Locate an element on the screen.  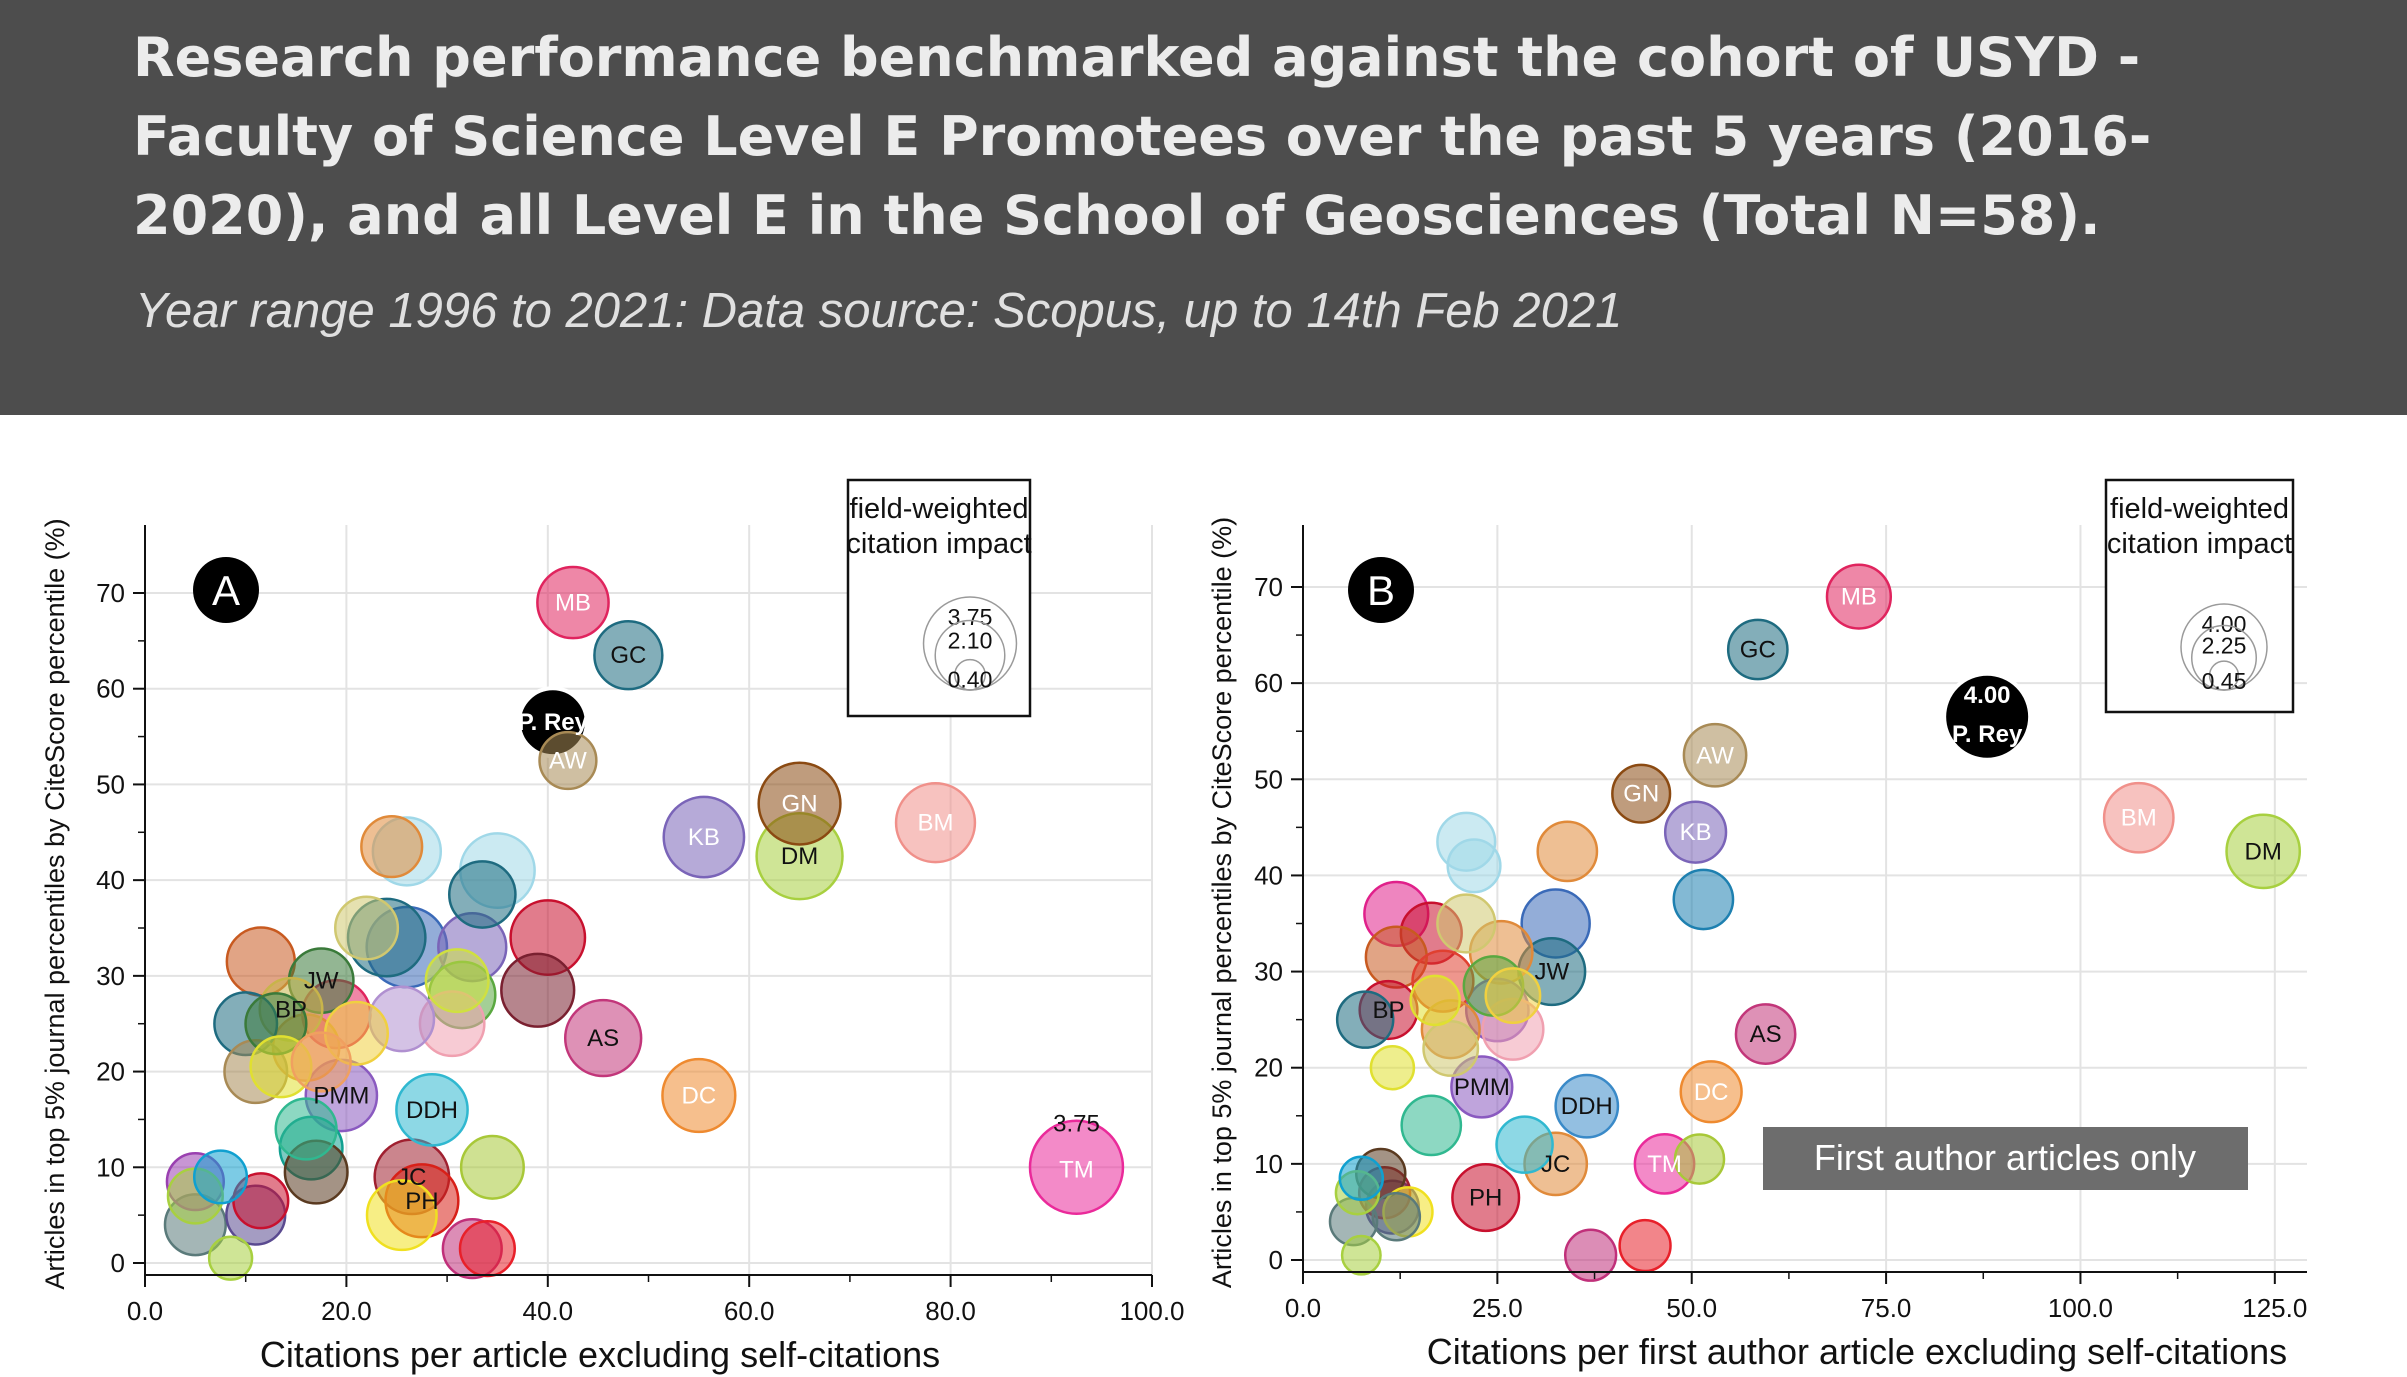
size-legend-value: 0.40 is located at coordinates (970, 680).